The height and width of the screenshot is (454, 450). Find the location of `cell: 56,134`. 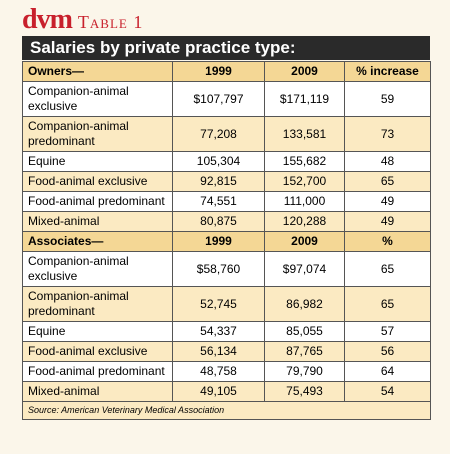

cell: 56,134 is located at coordinates (218, 351).